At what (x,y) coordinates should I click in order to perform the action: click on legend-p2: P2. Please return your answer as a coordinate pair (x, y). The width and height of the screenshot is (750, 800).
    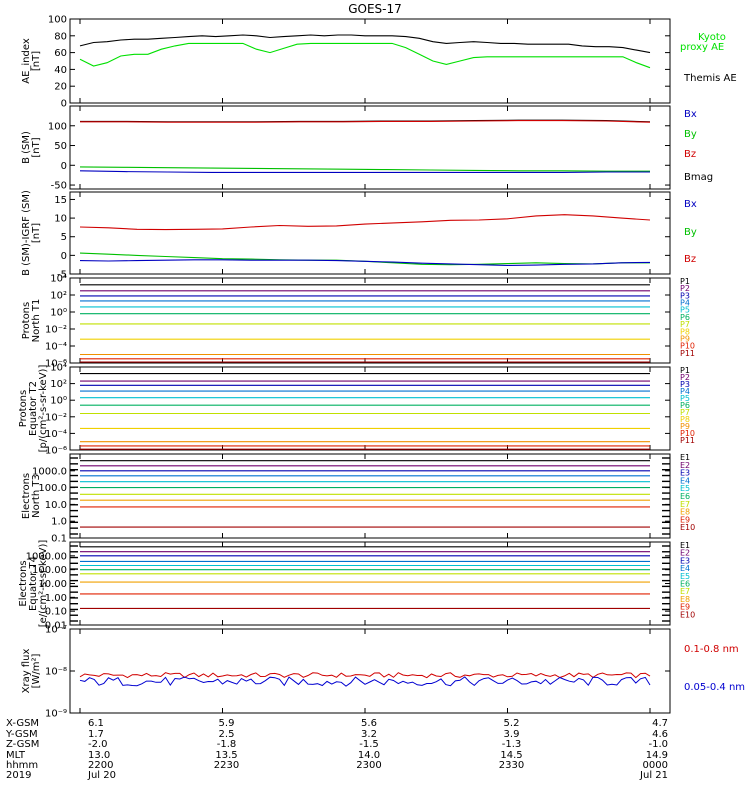
    Looking at the image, I should click on (685, 288).